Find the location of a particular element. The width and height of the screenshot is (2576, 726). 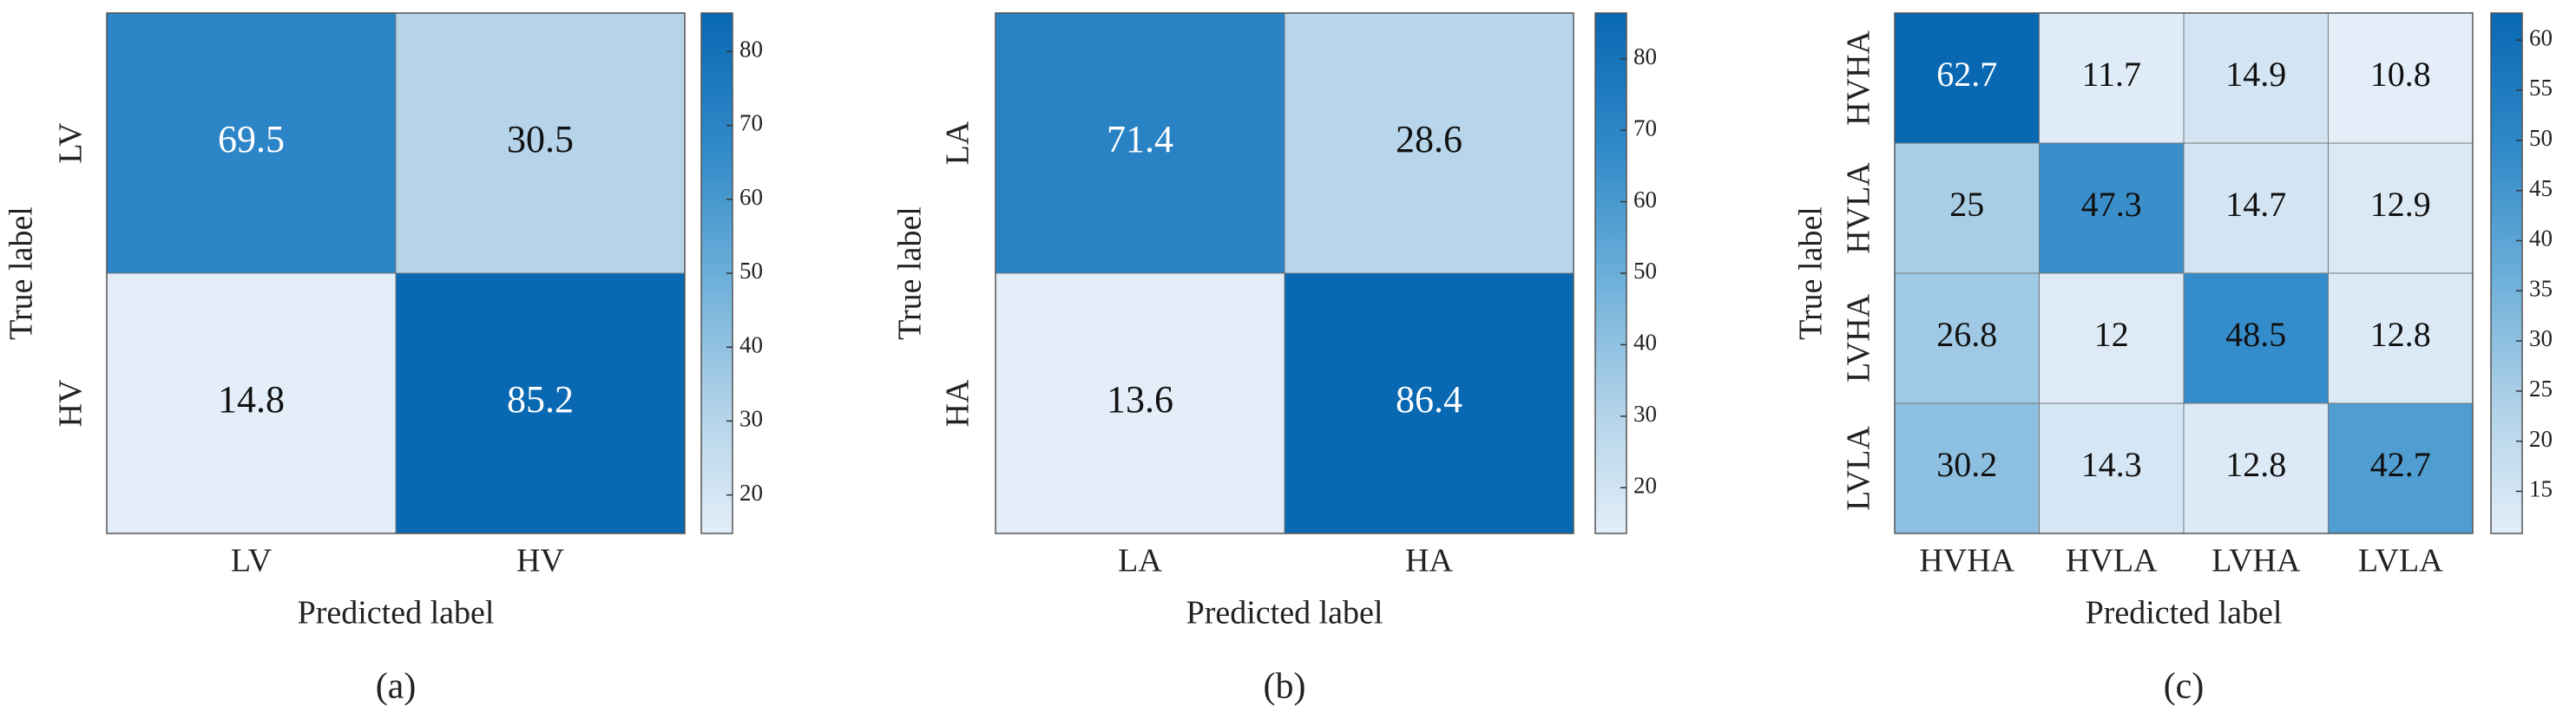

cell-label: 85.2 is located at coordinates (540, 399).